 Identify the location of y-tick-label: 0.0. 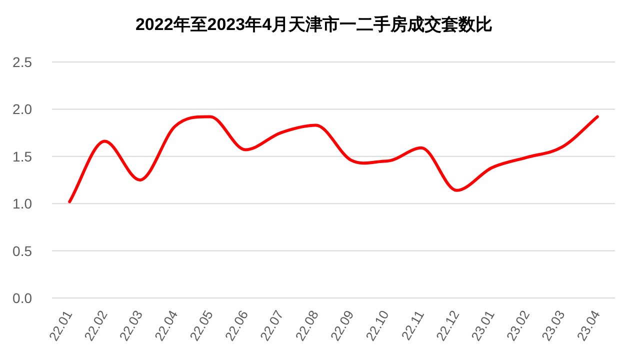
(22, 298).